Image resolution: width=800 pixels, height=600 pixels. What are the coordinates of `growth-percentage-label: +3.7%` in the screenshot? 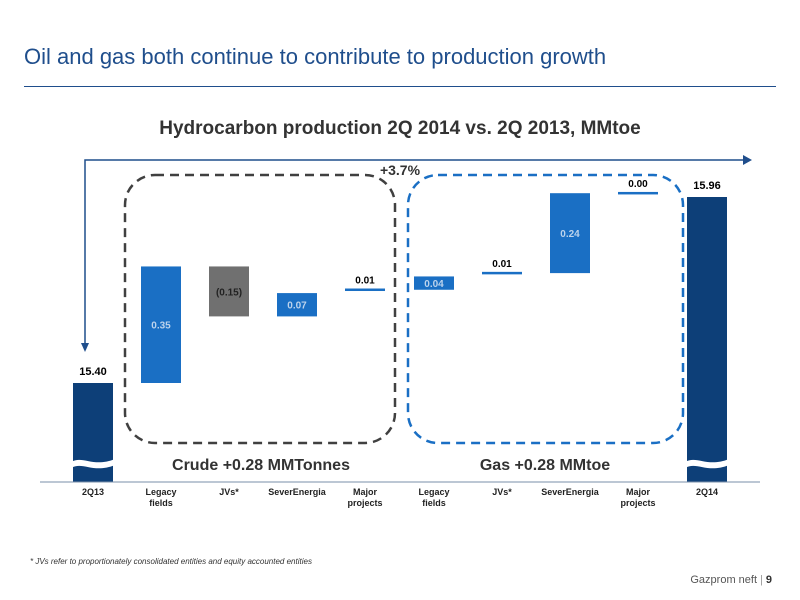 It's located at (400, 170).